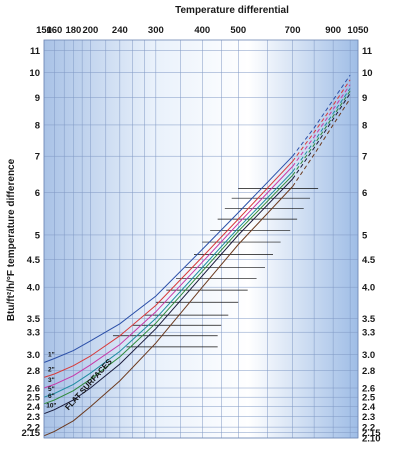 Image resolution: width=400 pixels, height=449 pixels. I want to click on y-tick-label-left: 2.5, so click(34, 398).